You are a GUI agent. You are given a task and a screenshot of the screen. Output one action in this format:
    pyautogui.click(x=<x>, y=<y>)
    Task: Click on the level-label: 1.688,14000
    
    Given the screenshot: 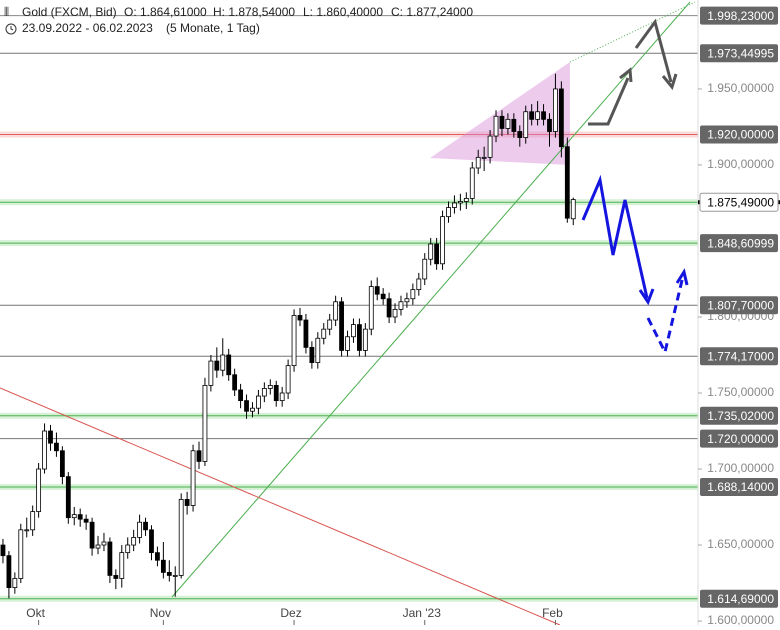 What is the action you would take?
    pyautogui.click(x=740, y=487)
    